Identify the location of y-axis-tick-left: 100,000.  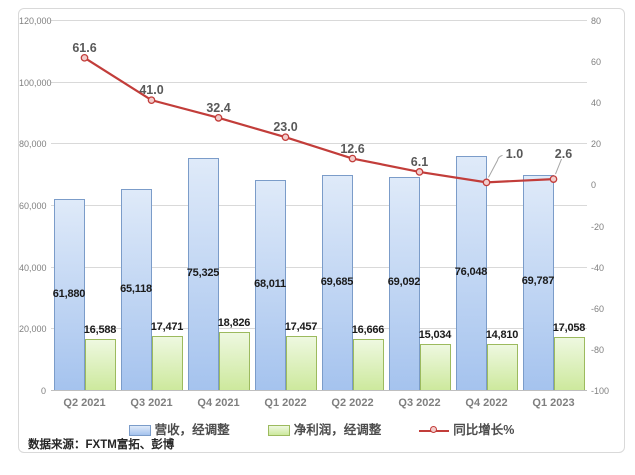
(35, 82).